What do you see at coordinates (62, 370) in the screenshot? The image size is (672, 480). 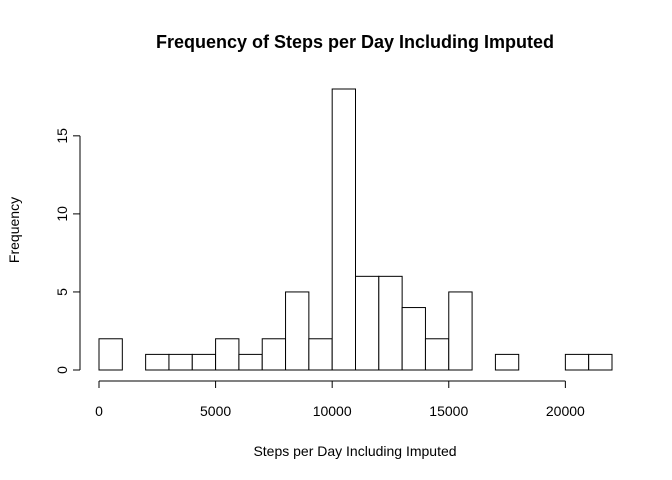 I see `y-tick-label-0: 0` at bounding box center [62, 370].